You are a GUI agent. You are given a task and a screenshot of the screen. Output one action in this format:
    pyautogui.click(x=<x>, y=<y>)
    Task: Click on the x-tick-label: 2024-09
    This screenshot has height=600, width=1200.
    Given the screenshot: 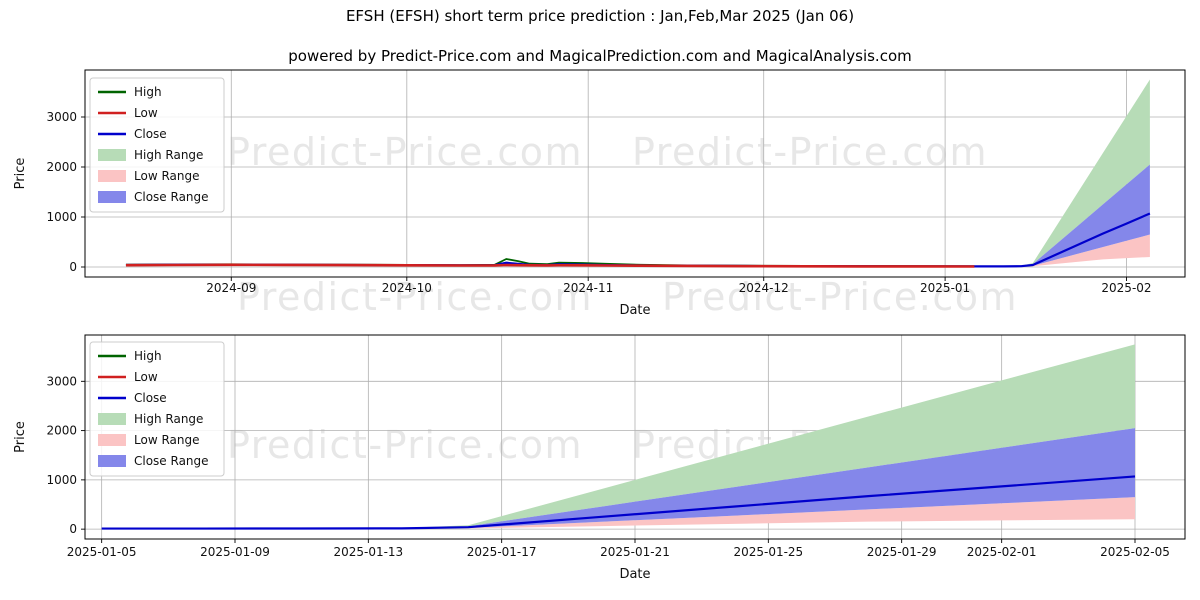 What is the action you would take?
    pyautogui.click(x=231, y=288)
    